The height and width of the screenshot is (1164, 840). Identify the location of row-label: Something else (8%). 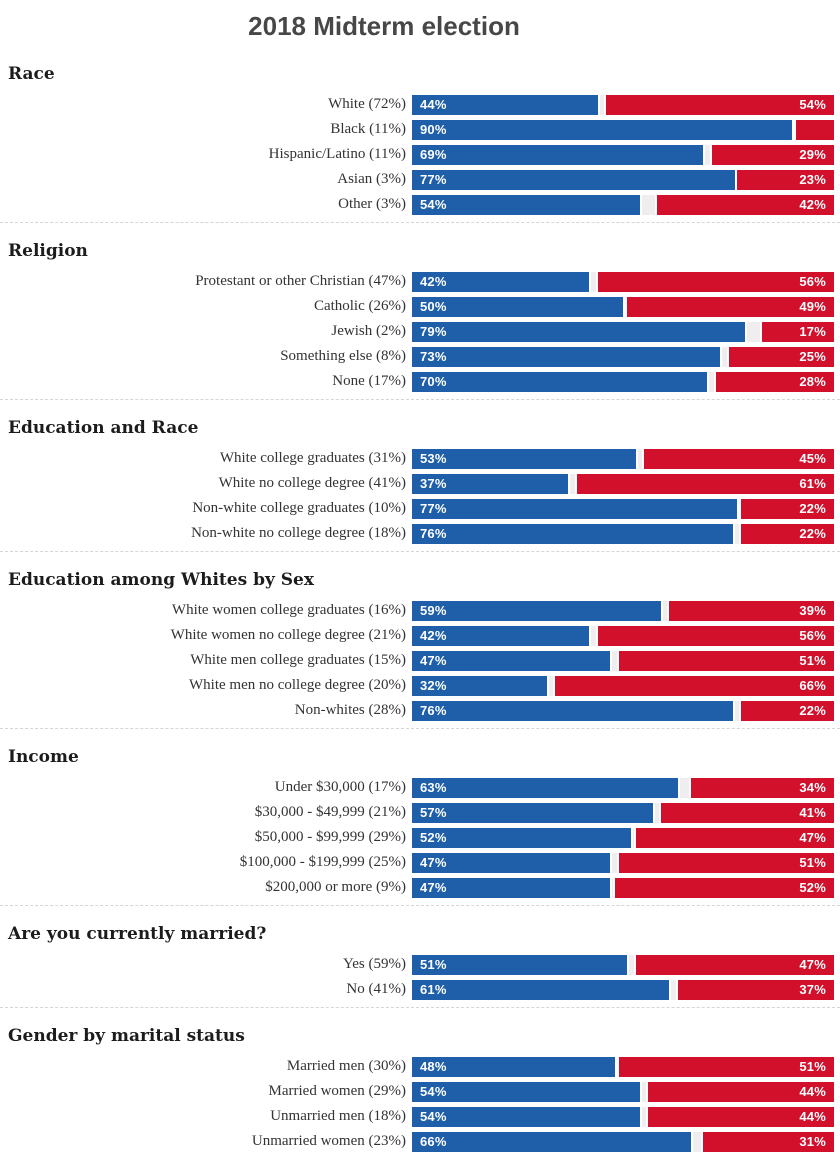
(343, 356).